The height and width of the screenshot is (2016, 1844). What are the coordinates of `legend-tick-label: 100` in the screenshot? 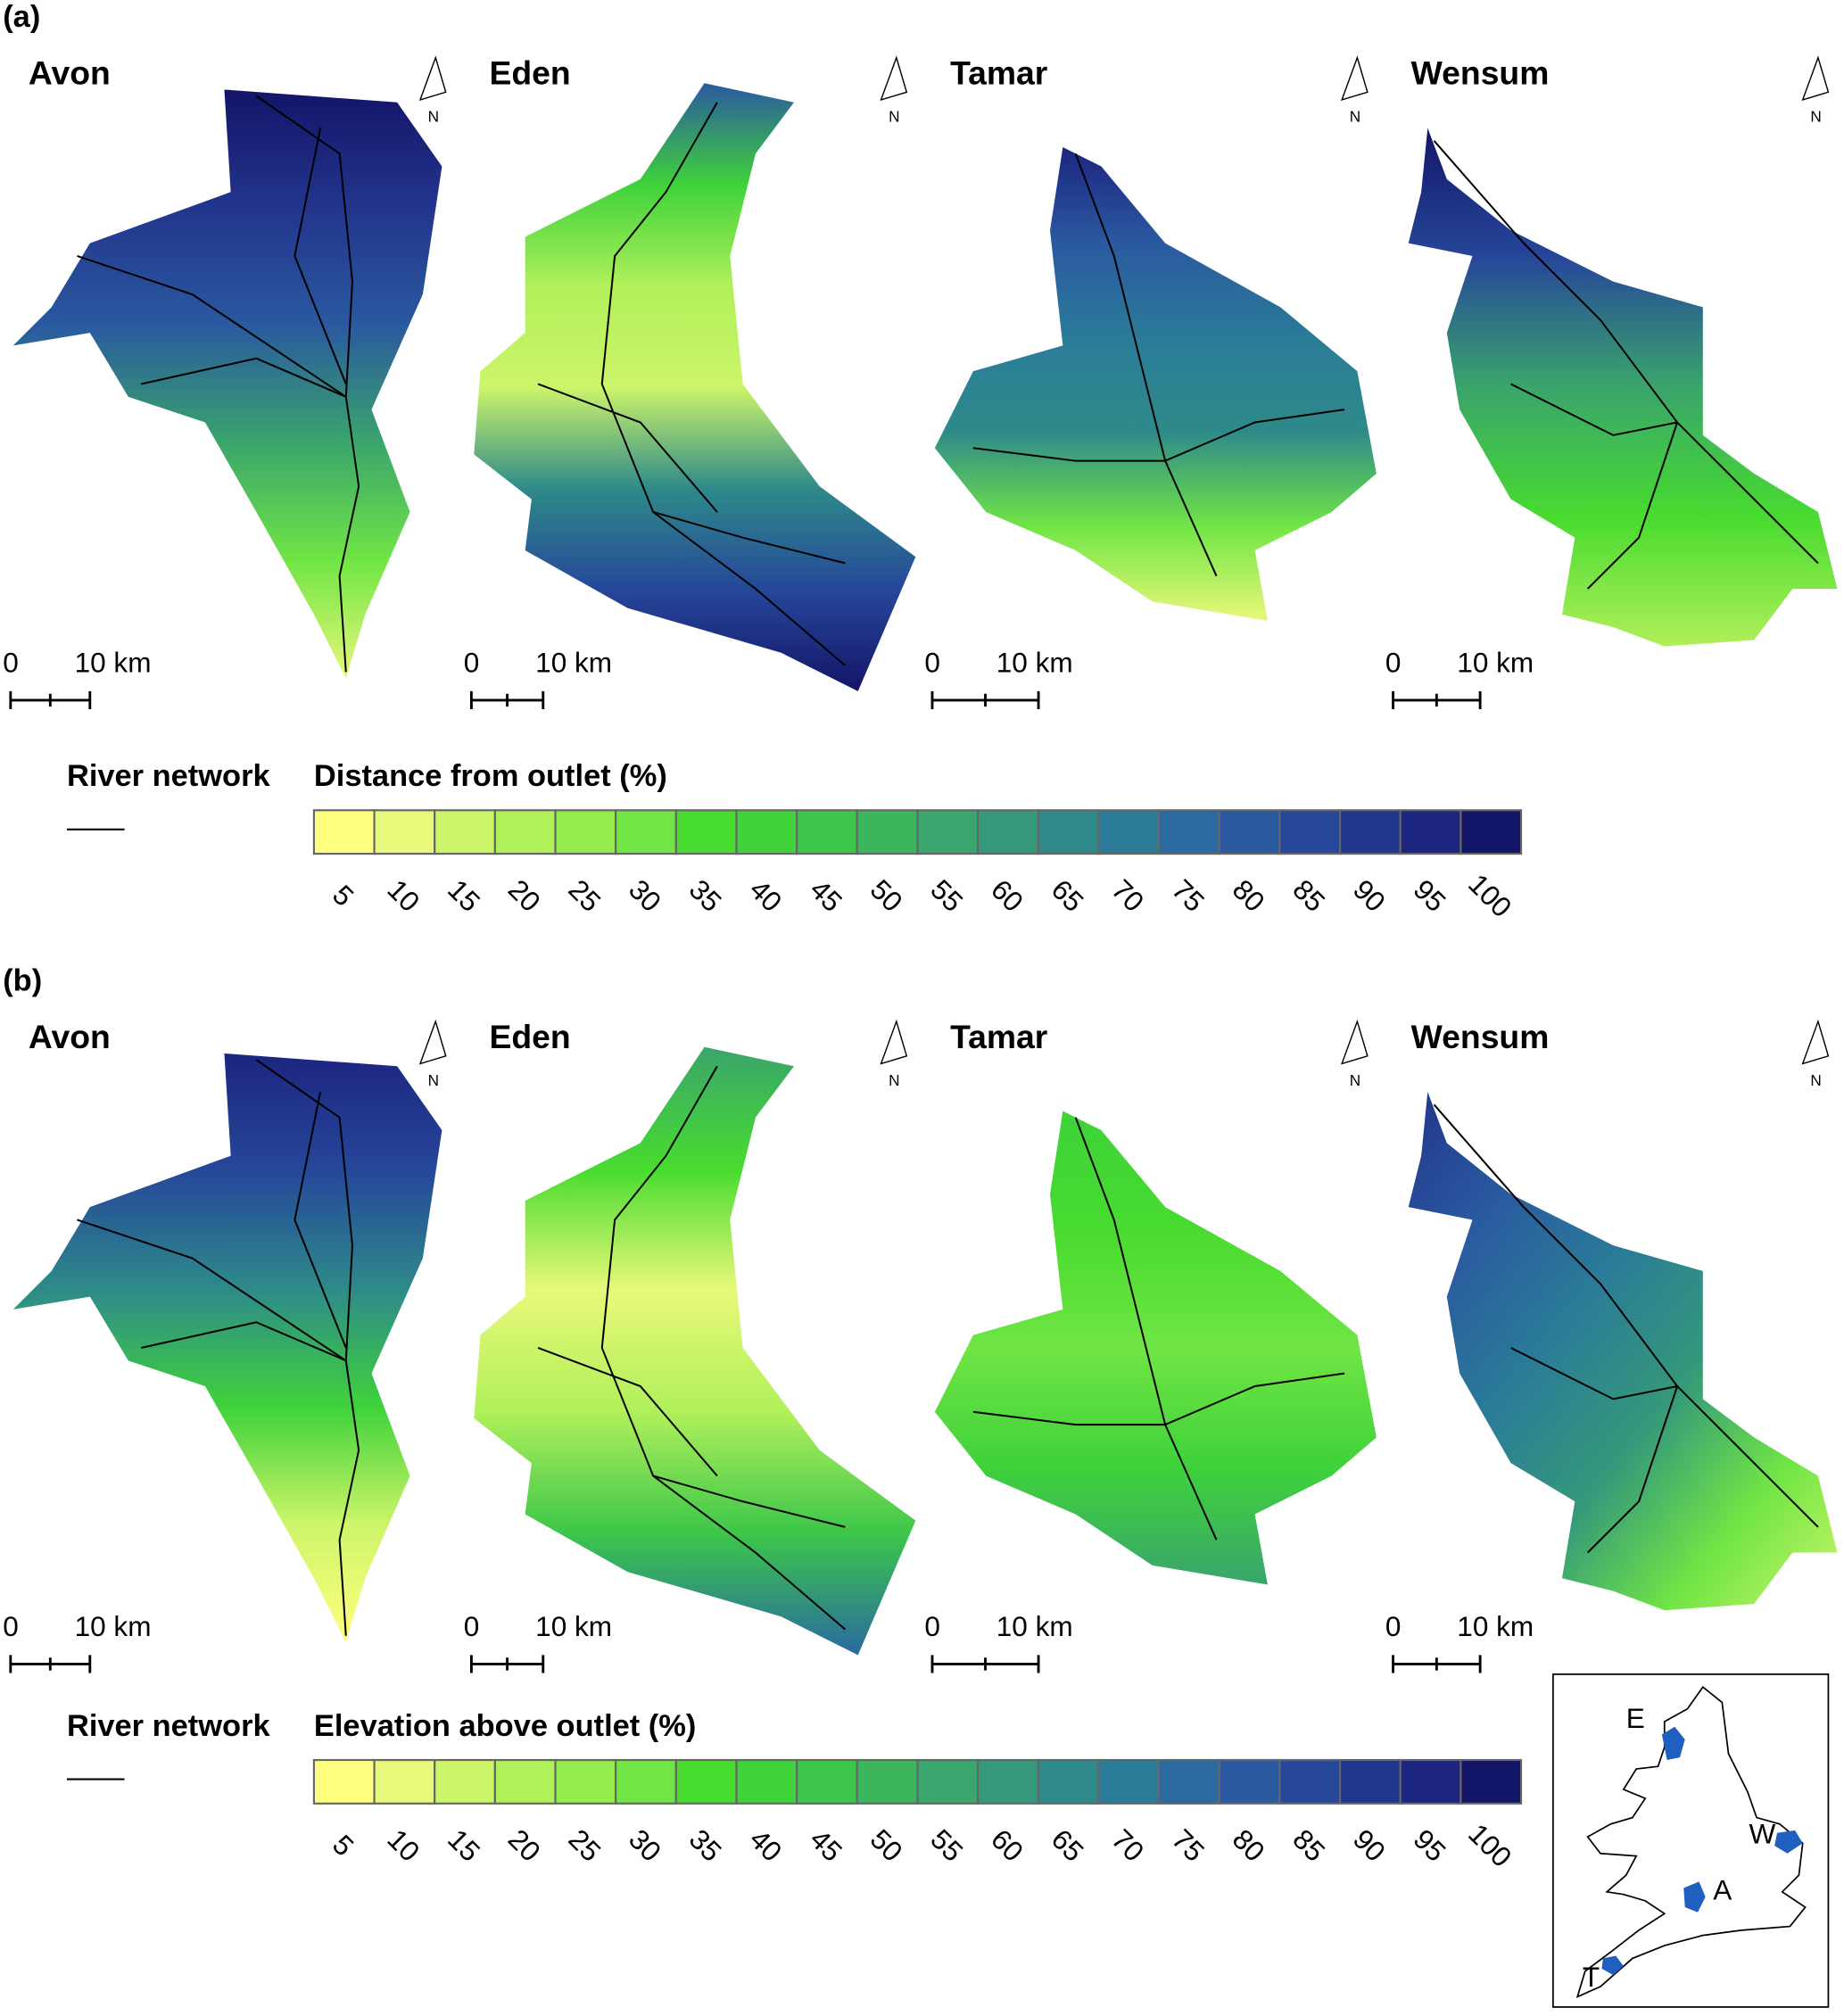 It's located at (1490, 896).